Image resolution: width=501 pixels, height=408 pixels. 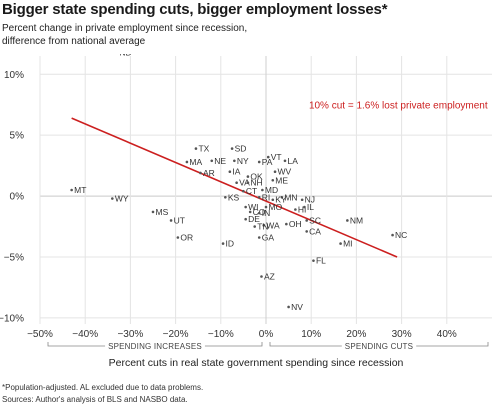 What do you see at coordinates (125, 55) in the screenshot?
I see `point-label: ND` at bounding box center [125, 55].